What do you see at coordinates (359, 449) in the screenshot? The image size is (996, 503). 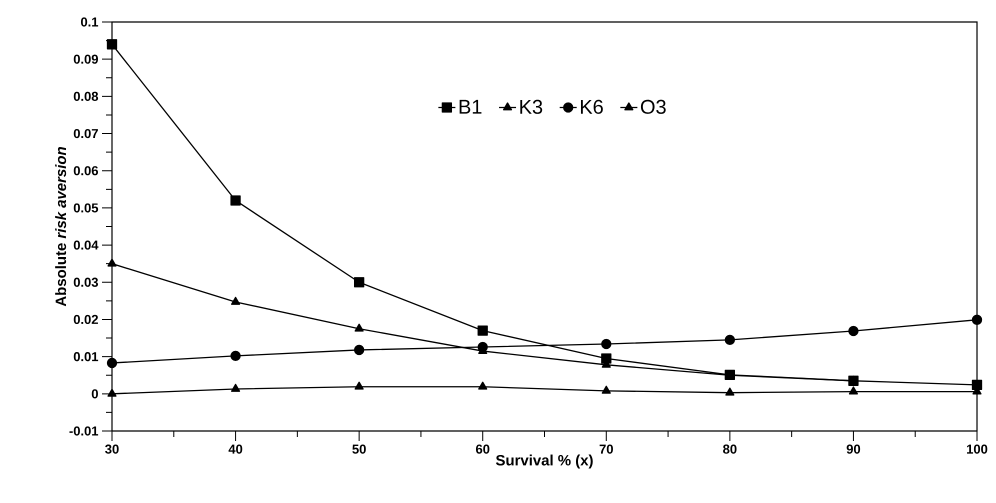 I see `x-tick-label: 50` at bounding box center [359, 449].